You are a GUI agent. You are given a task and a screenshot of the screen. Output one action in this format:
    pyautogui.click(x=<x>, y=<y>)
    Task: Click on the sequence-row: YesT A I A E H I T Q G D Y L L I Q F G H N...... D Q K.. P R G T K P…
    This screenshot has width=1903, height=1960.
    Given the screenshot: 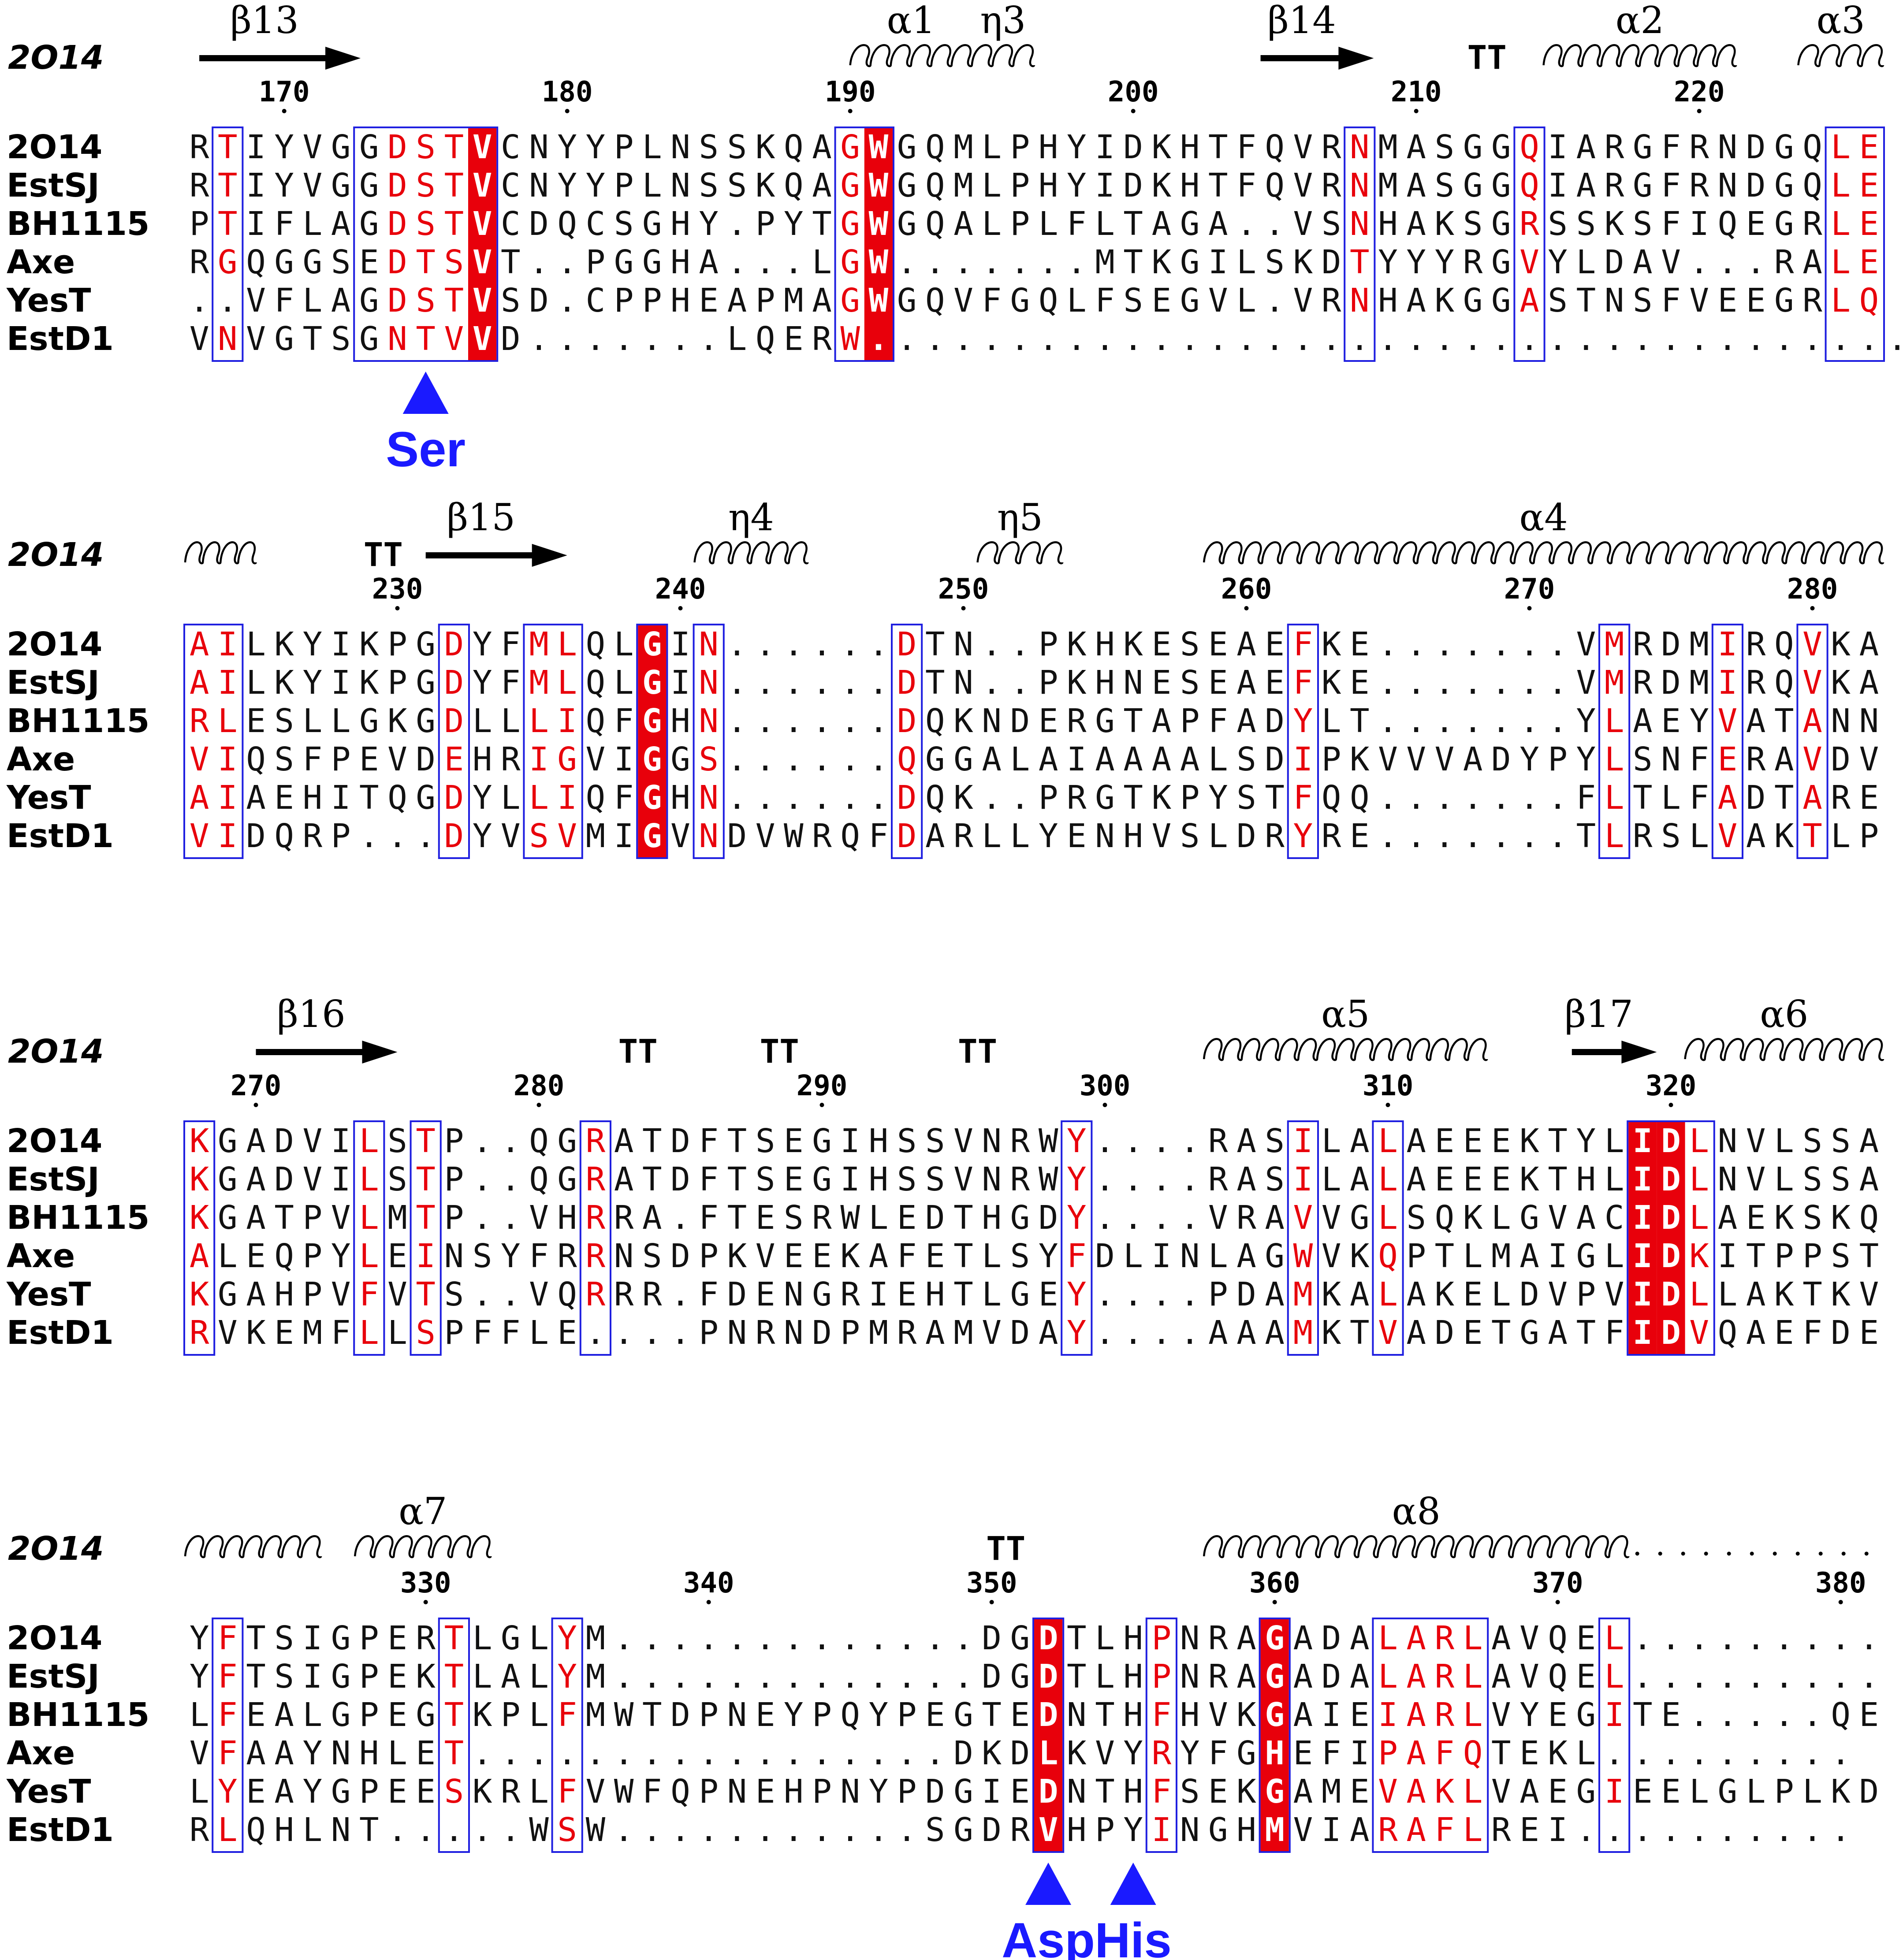 What is the action you would take?
    pyautogui.click(x=942, y=798)
    